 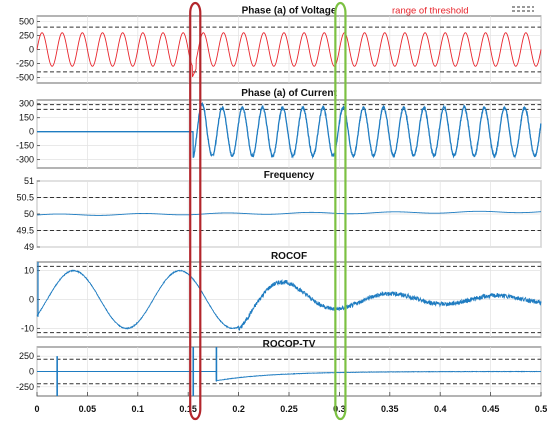 What do you see at coordinates (339, 409) in the screenshot?
I see `x-tick-label: 0.3` at bounding box center [339, 409].